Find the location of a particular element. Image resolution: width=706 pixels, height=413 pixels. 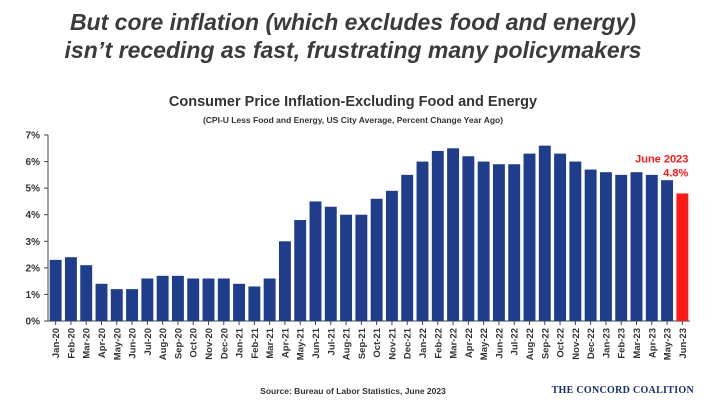

x-tick-label: Oct-22 is located at coordinates (561, 343).